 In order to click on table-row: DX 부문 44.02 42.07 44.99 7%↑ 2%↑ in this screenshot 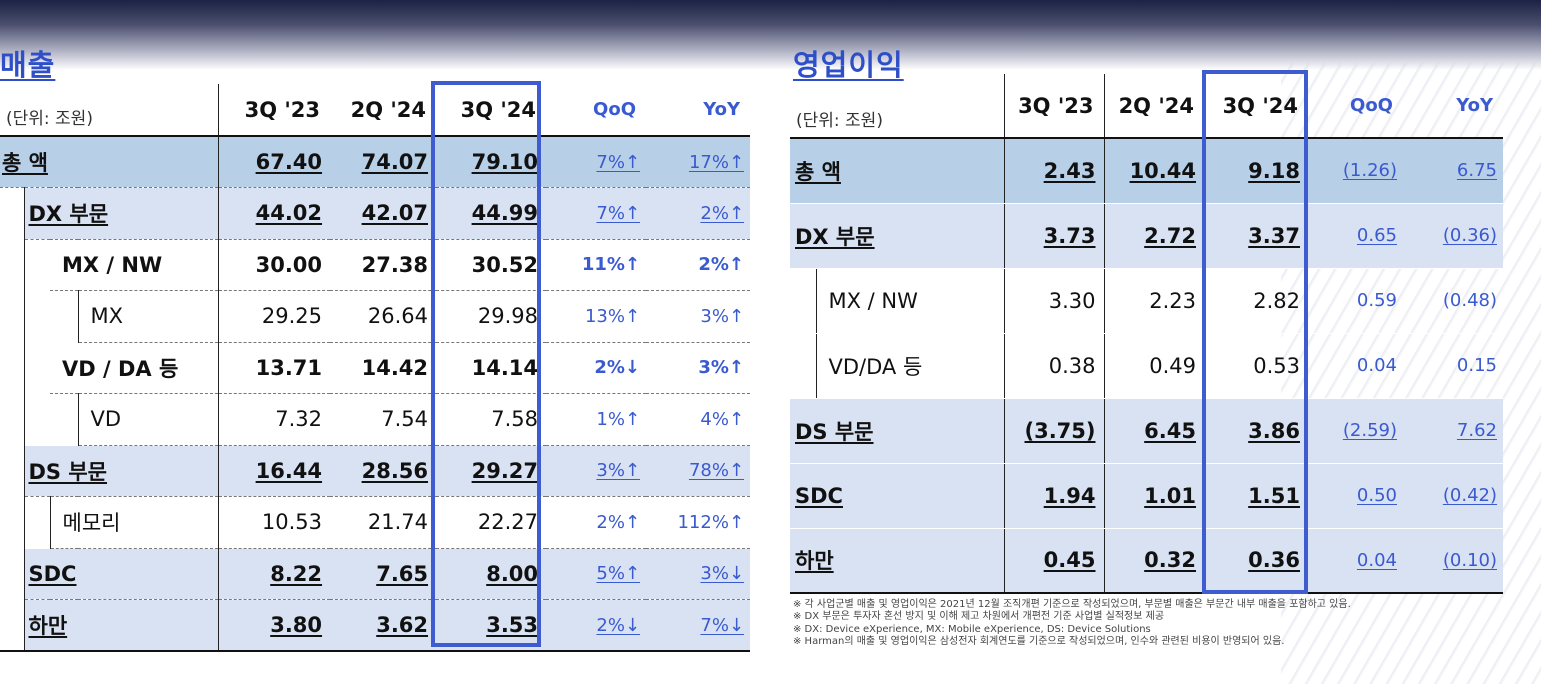, I will do `click(375, 213)`.